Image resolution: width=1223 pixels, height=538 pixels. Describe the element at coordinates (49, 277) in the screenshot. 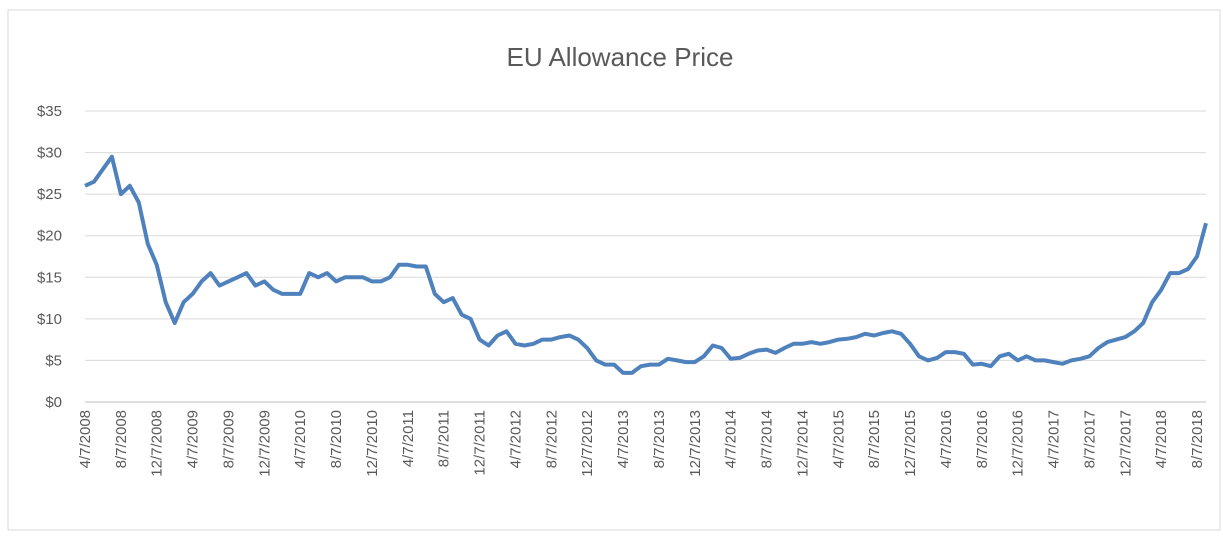

I see `y-tick-label: $15` at that location.